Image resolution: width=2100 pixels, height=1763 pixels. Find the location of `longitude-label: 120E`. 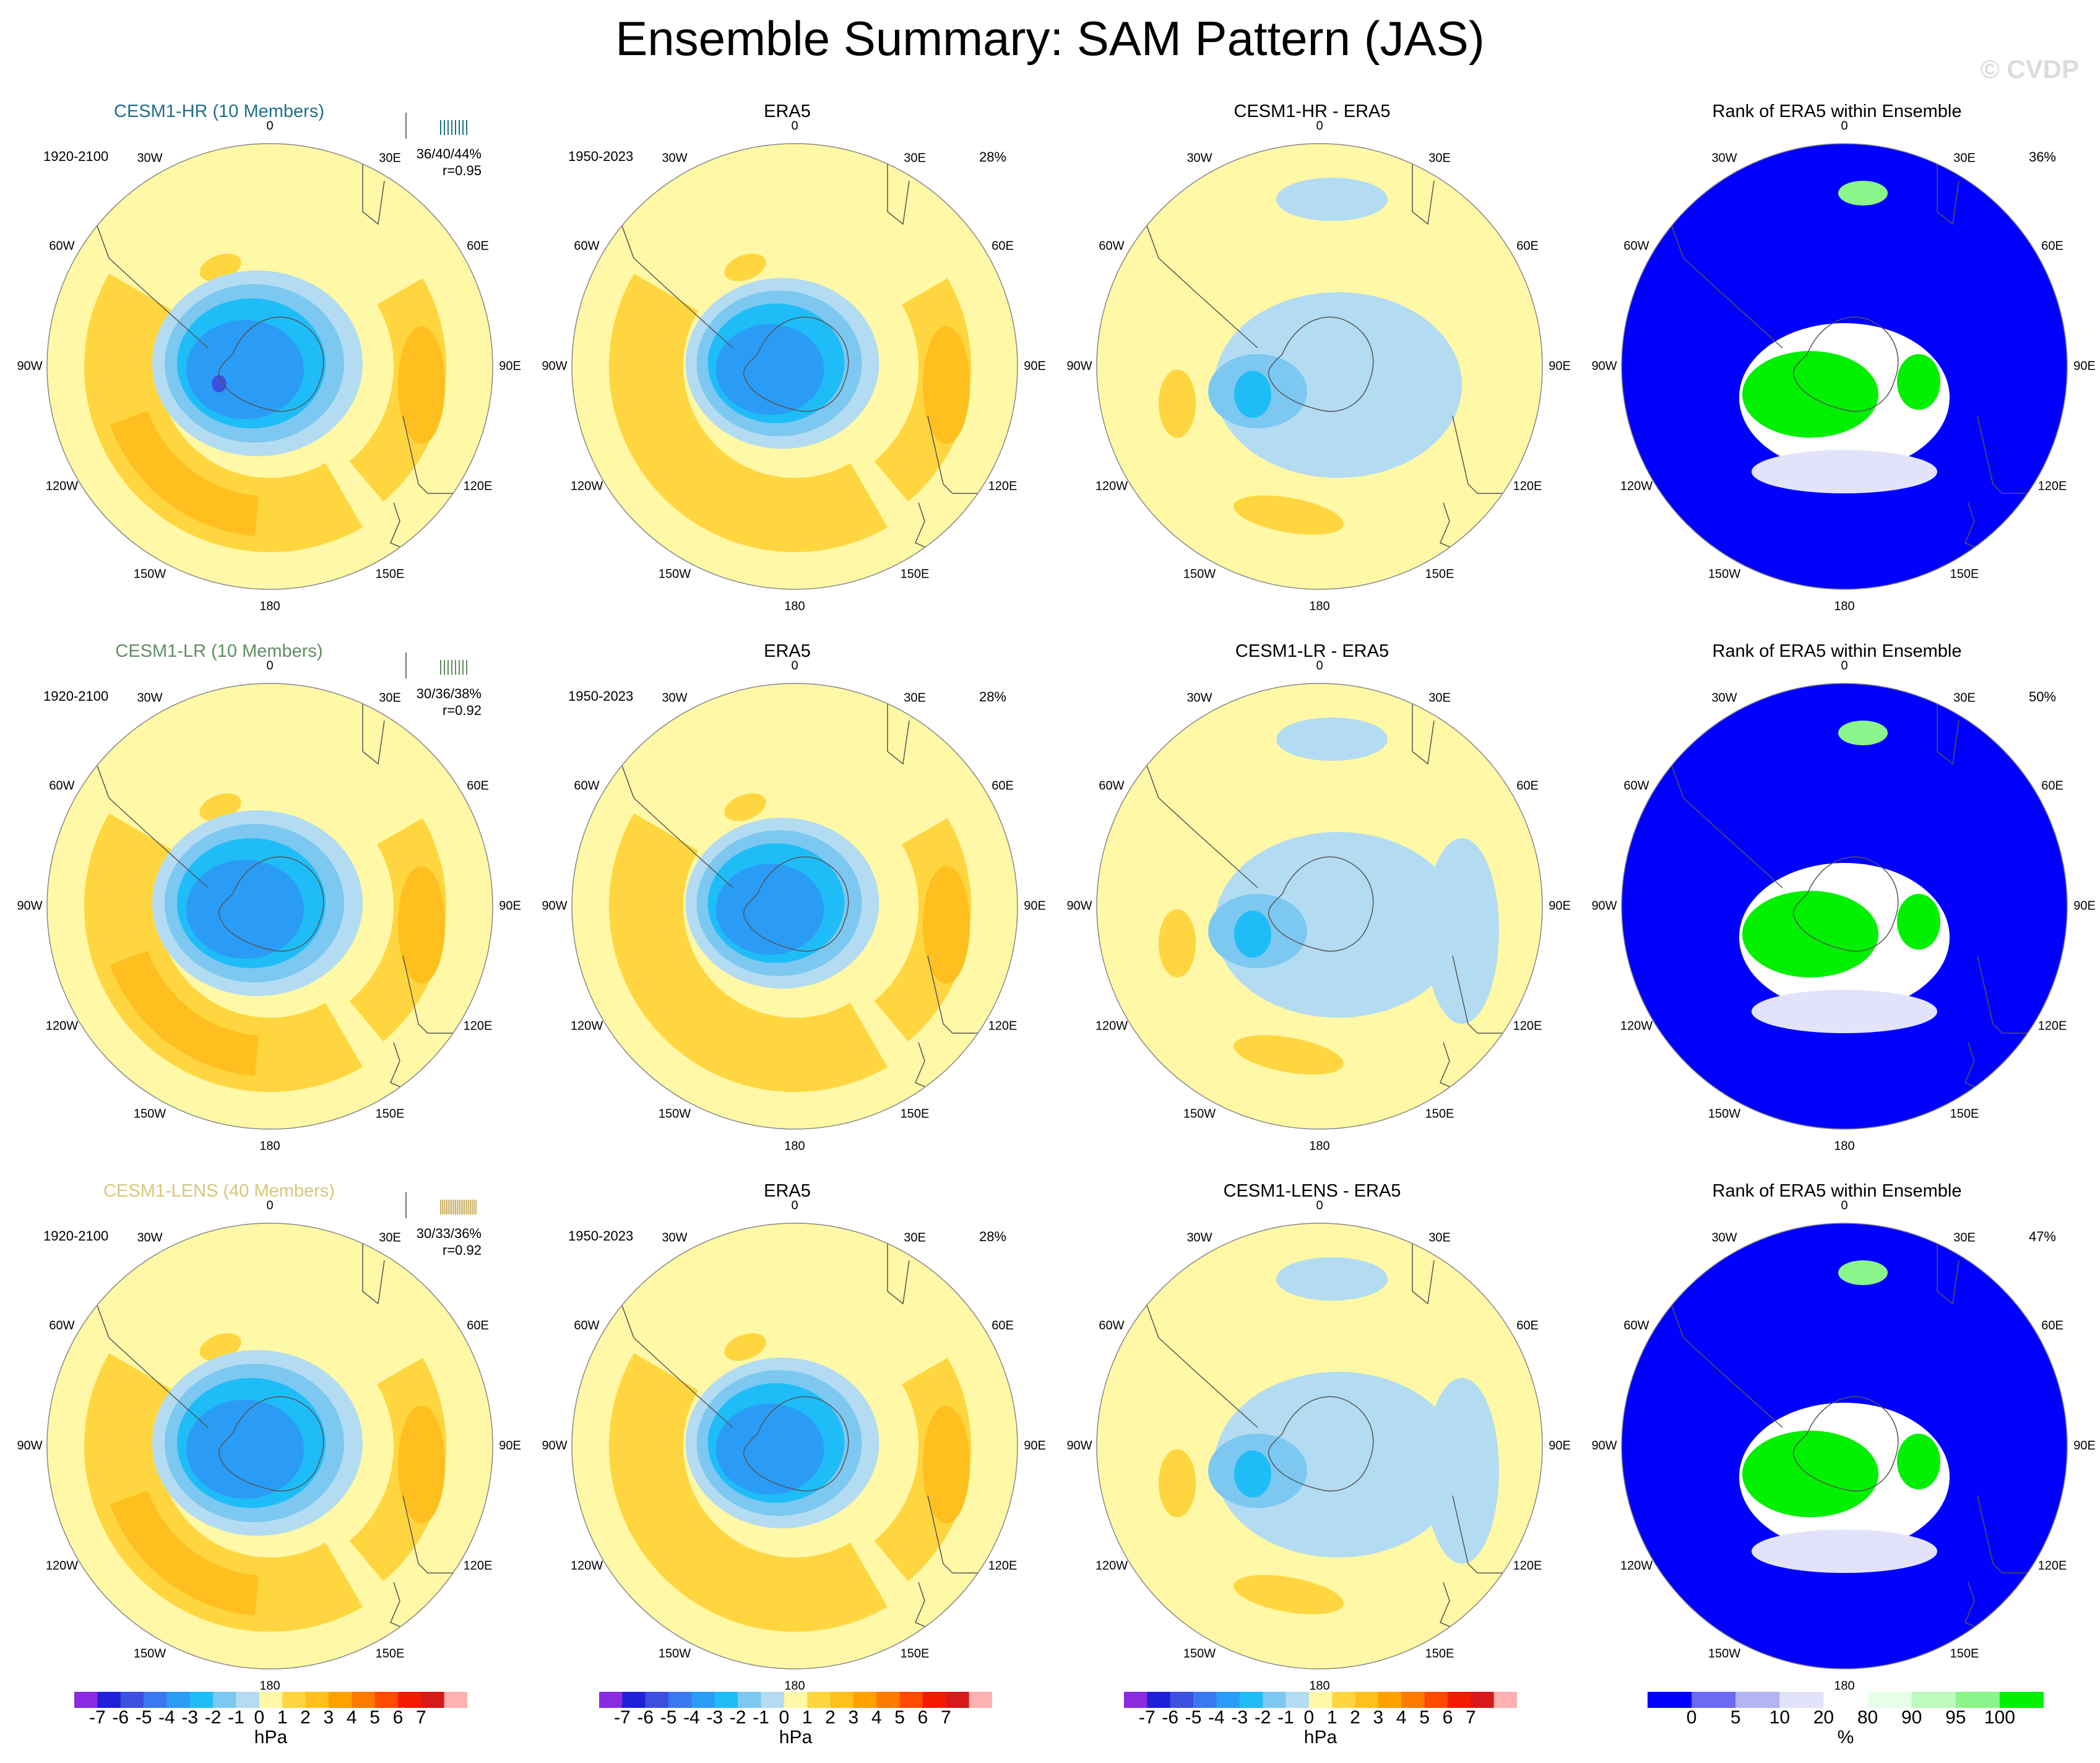

longitude-label: 120E is located at coordinates (2052, 1566).